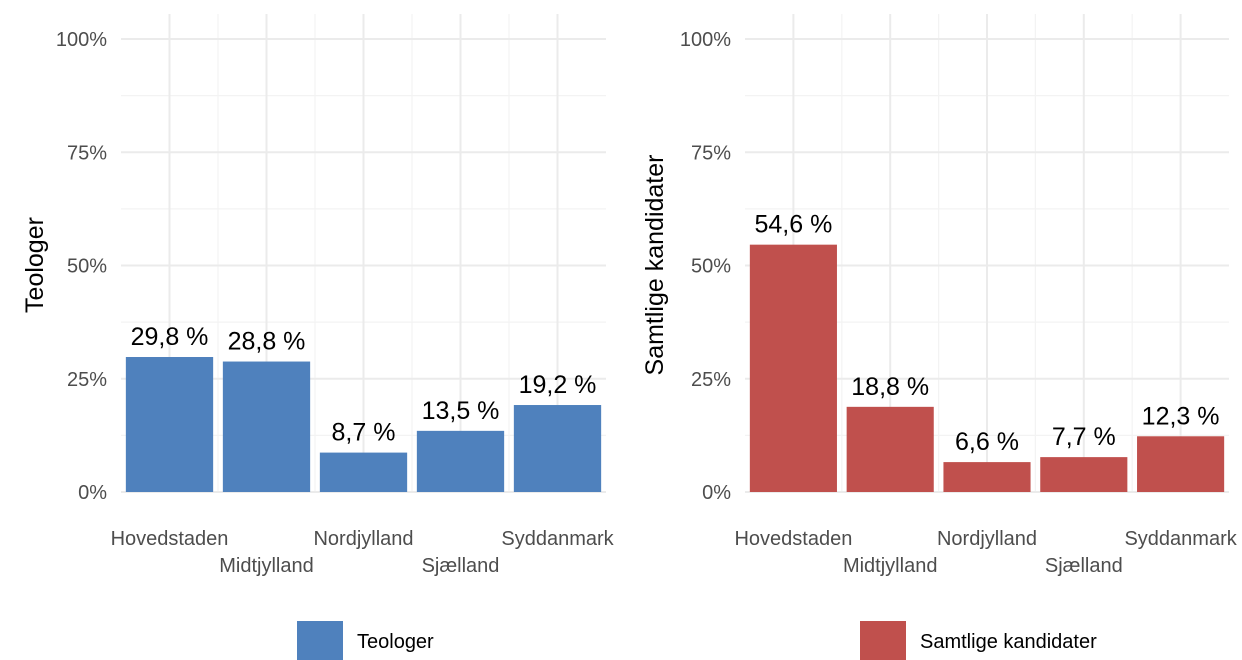  What do you see at coordinates (170, 337) in the screenshot?
I see `data-label: 29,8 %` at bounding box center [170, 337].